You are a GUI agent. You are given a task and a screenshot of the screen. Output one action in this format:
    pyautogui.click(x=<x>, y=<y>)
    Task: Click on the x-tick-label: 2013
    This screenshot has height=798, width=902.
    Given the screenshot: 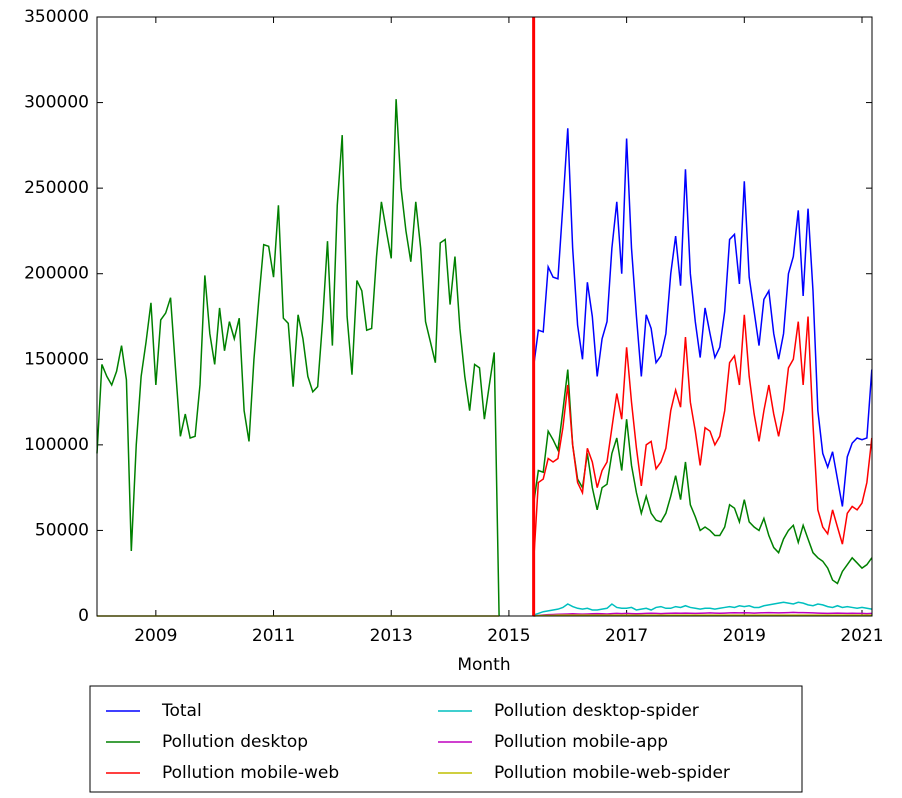 What is the action you would take?
    pyautogui.click(x=391, y=636)
    